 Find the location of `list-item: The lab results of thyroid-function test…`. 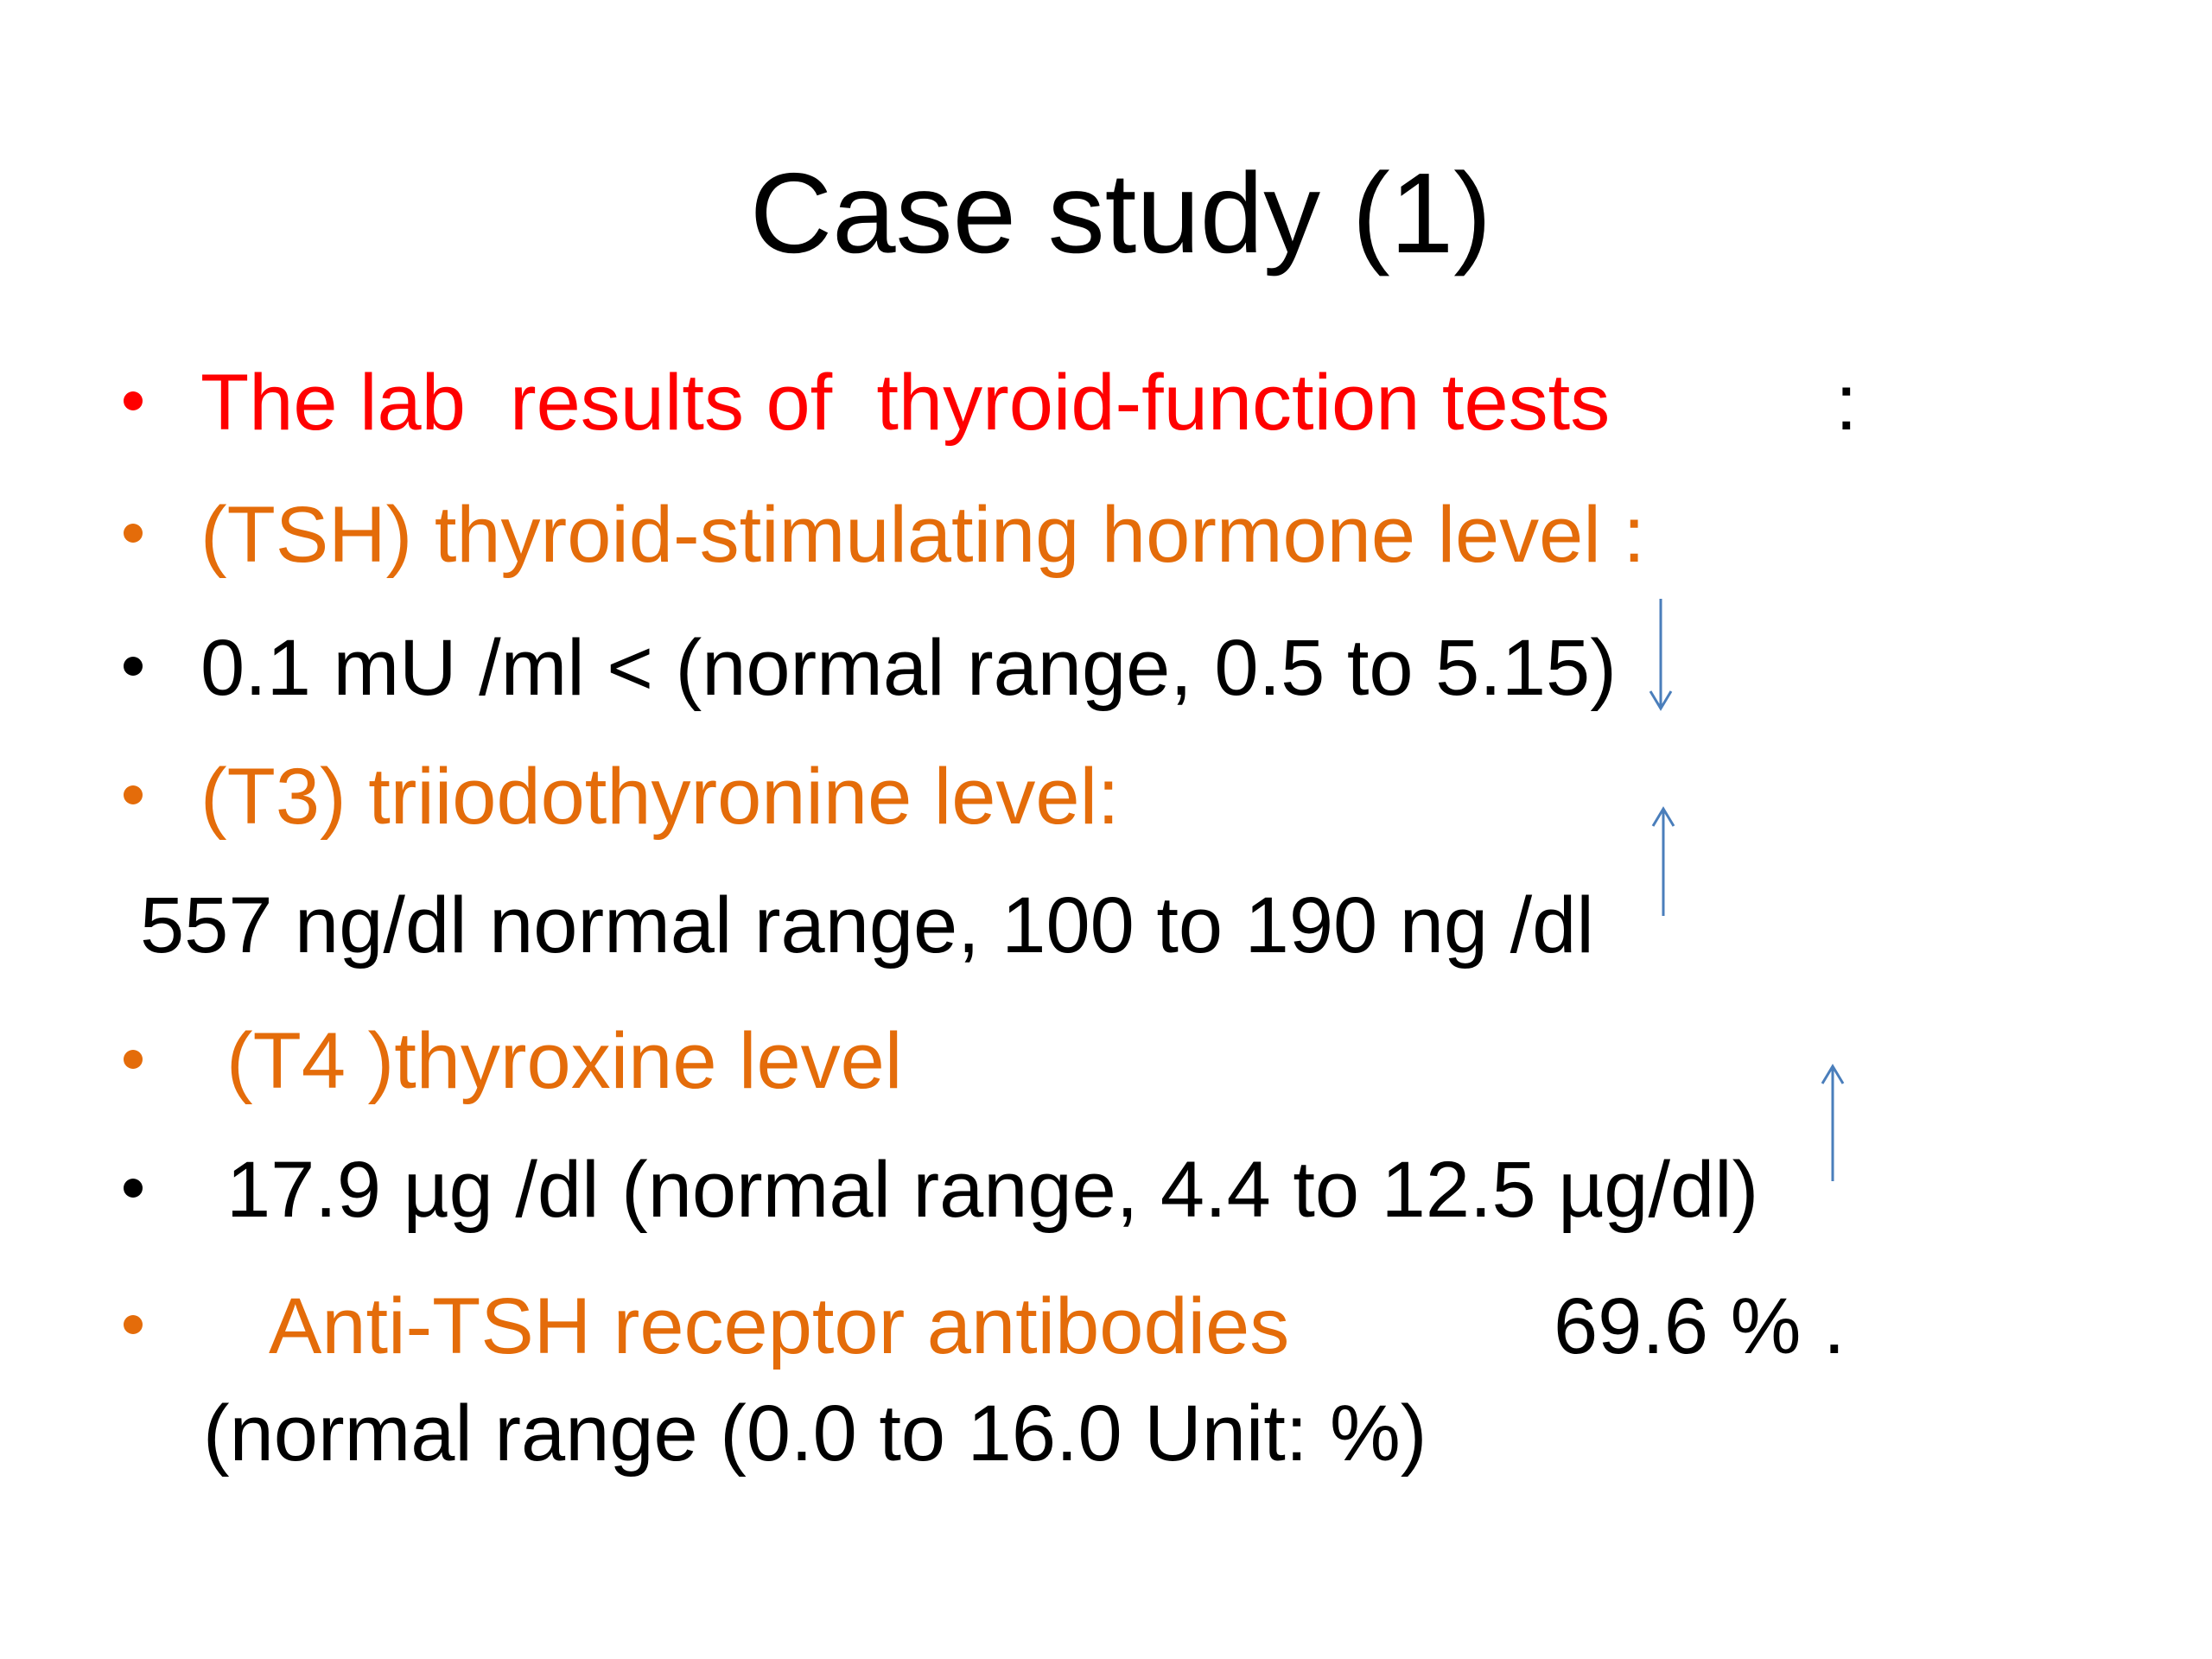

list-item: The lab results of thyroid-function test… is located at coordinates (905, 403).